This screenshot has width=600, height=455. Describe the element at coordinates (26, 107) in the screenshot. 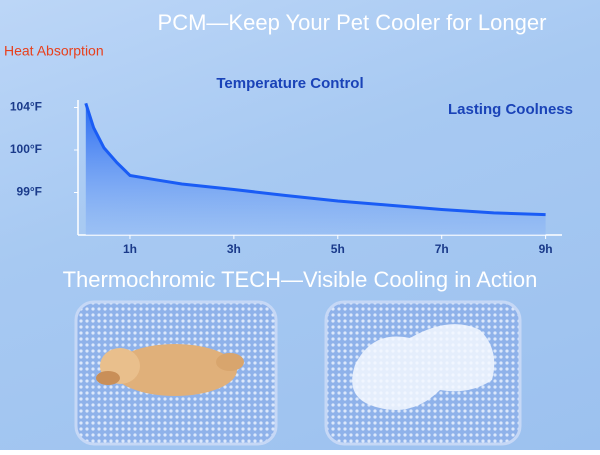

I see `y-tick-label: 104°F` at that location.